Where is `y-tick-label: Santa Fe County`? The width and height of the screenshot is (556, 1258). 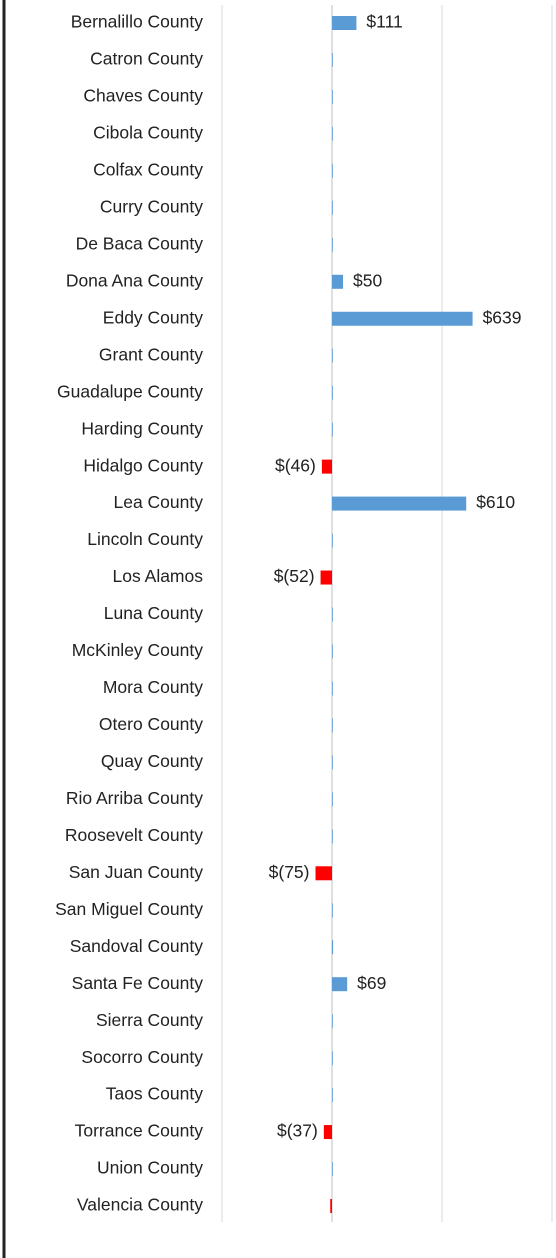
y-tick-label: Santa Fe County is located at coordinates (138, 983).